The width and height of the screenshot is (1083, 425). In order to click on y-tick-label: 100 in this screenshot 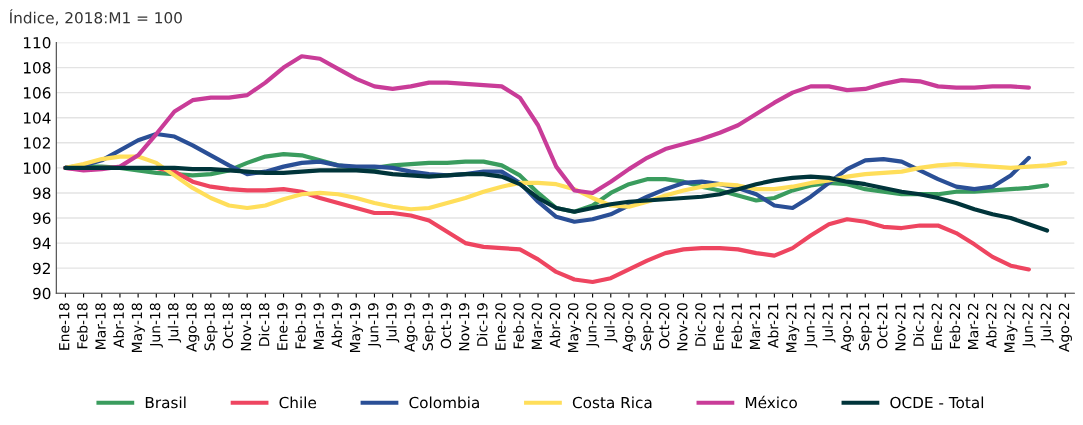, I will do `click(37, 168)`.